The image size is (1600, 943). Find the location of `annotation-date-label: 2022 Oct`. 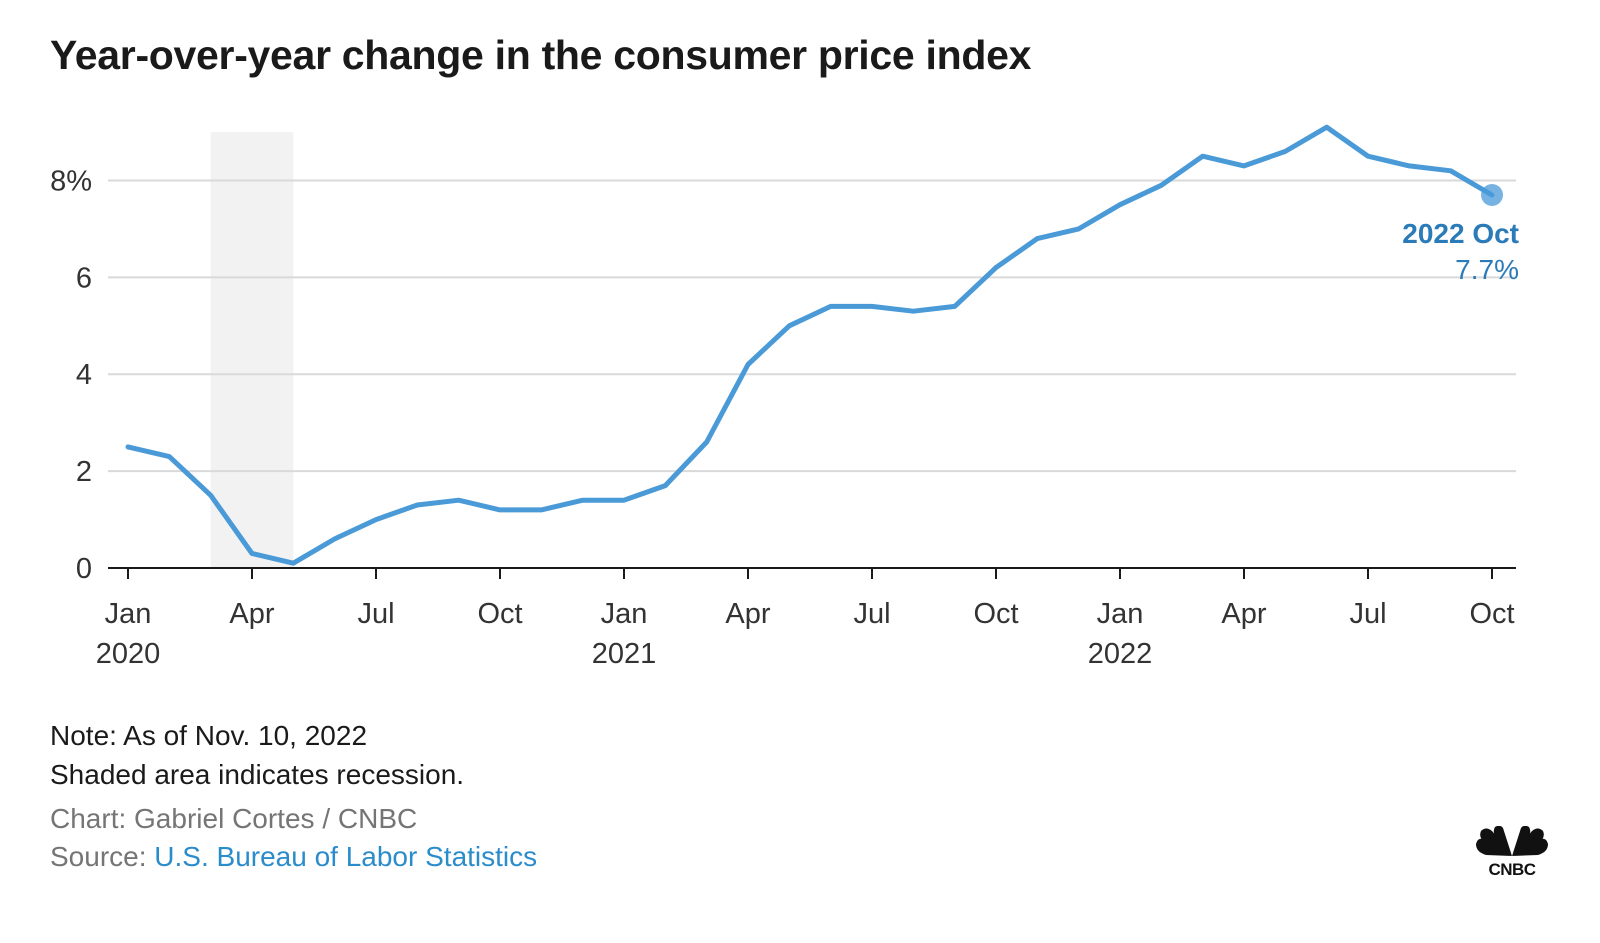

annotation-date-label: 2022 Oct is located at coordinates (1460, 233).